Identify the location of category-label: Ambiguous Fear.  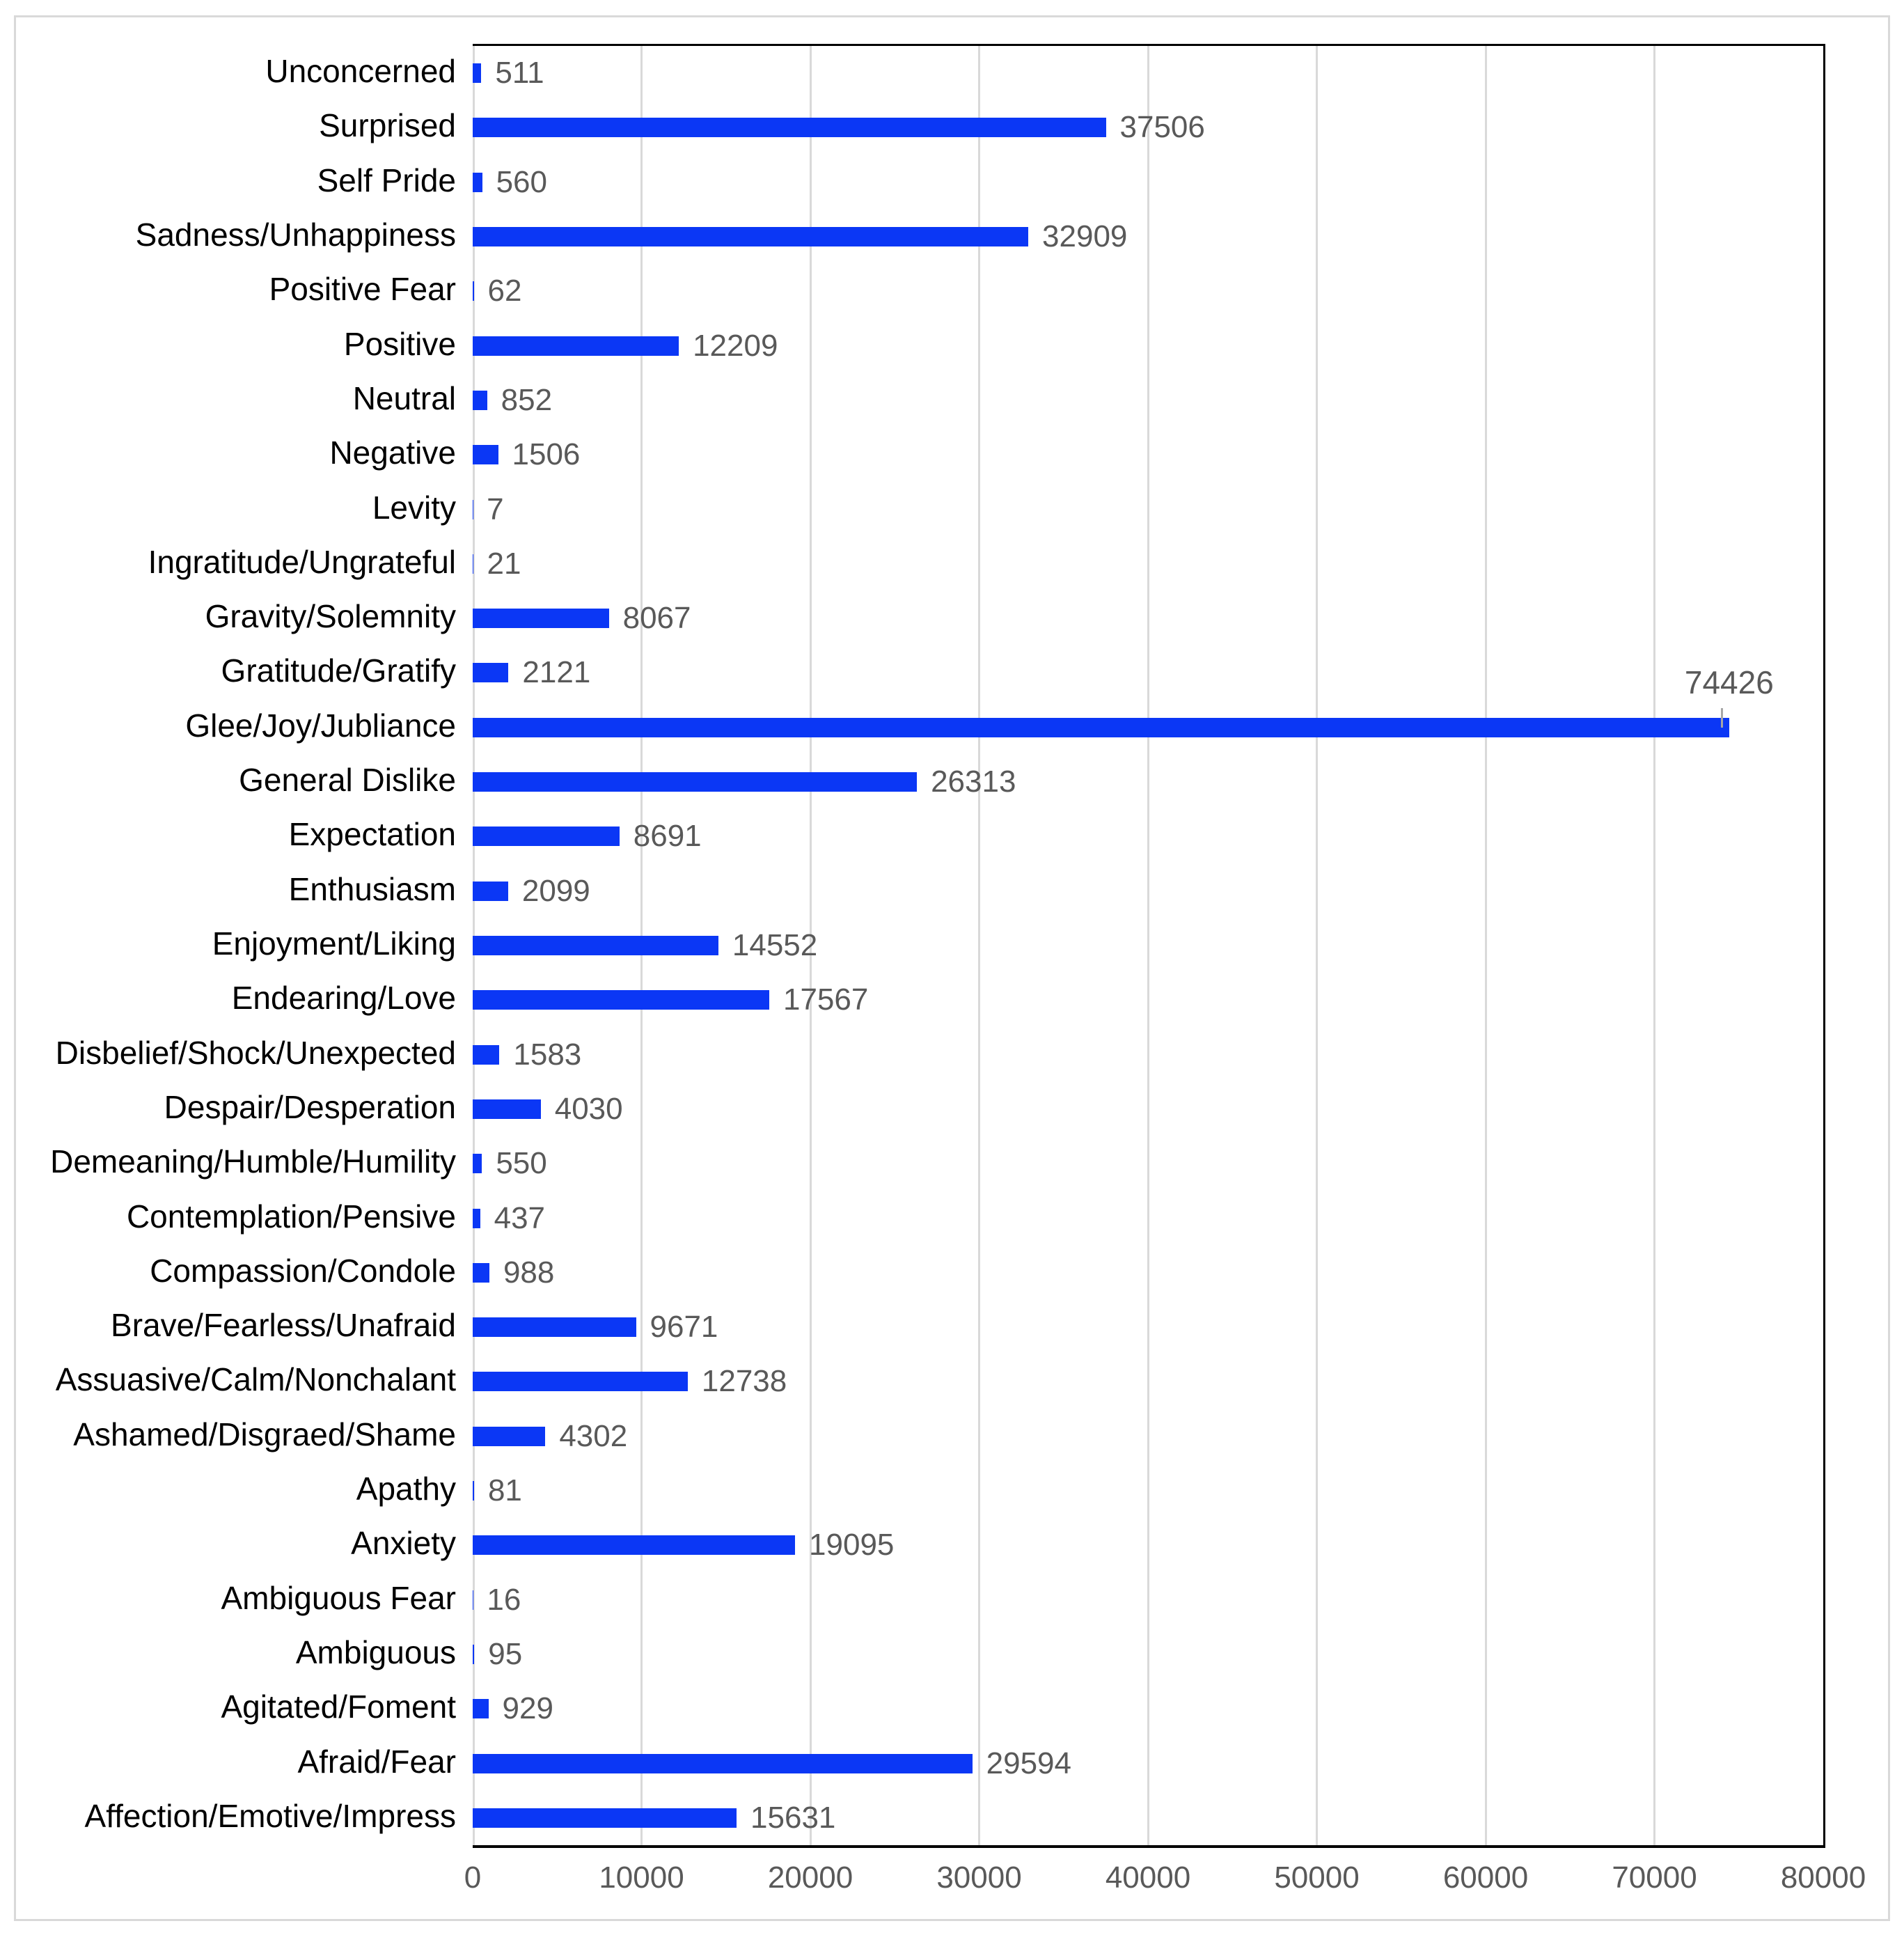
(339, 1597).